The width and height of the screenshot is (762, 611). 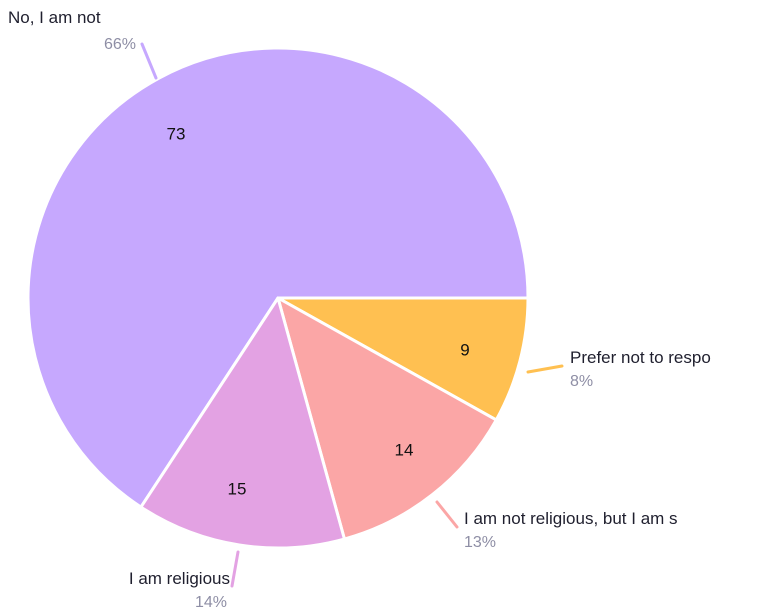 What do you see at coordinates (581, 381) in the screenshot?
I see `slice-percent-label: 8%` at bounding box center [581, 381].